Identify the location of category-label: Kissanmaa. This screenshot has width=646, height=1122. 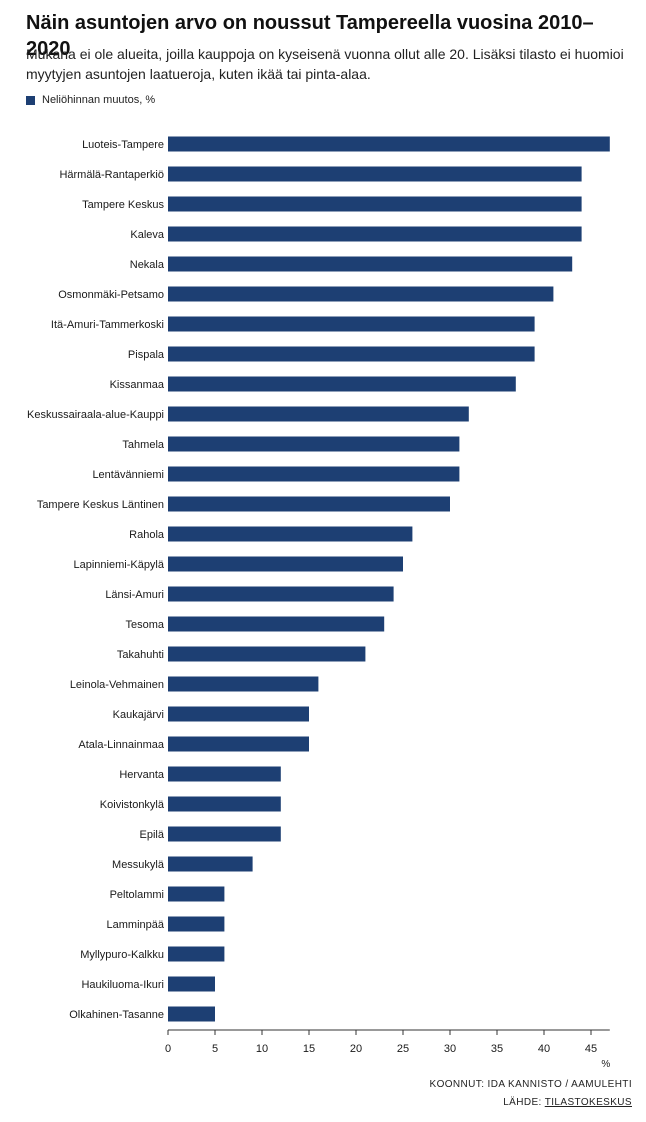
(137, 385).